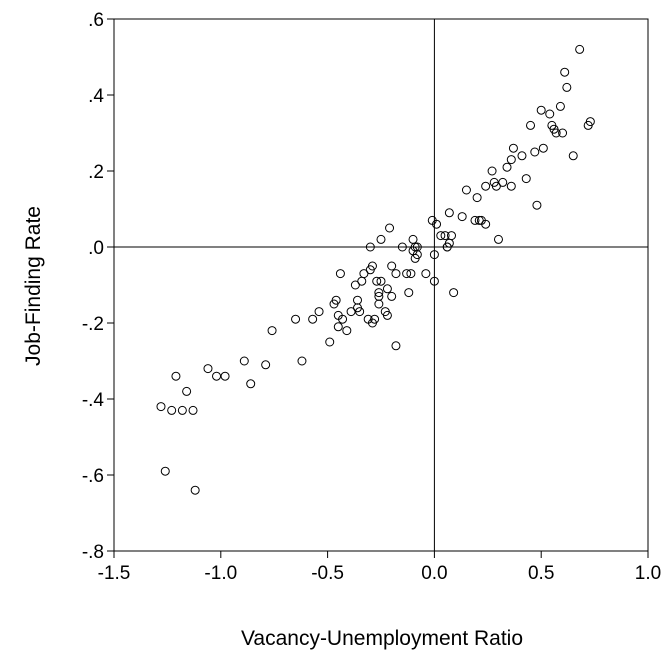  What do you see at coordinates (96, 172) in the screenshot?
I see `y-tick-label: .2` at bounding box center [96, 172].